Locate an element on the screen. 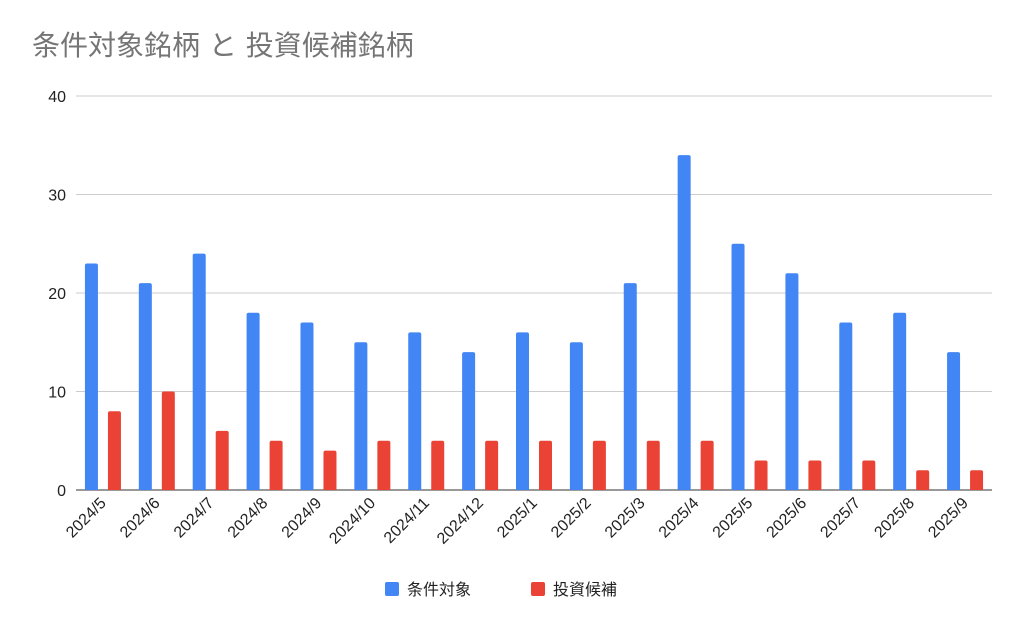 The width and height of the screenshot is (1024, 638). legend-label: 条件対象 is located at coordinates (439, 589).